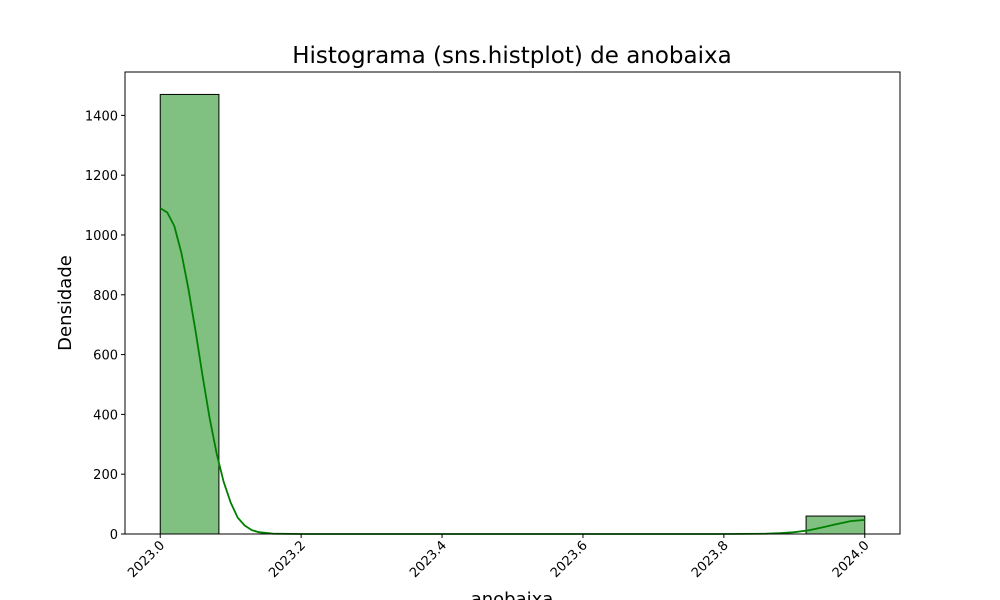  I want to click on y-tick-label: 0, so click(114, 535).